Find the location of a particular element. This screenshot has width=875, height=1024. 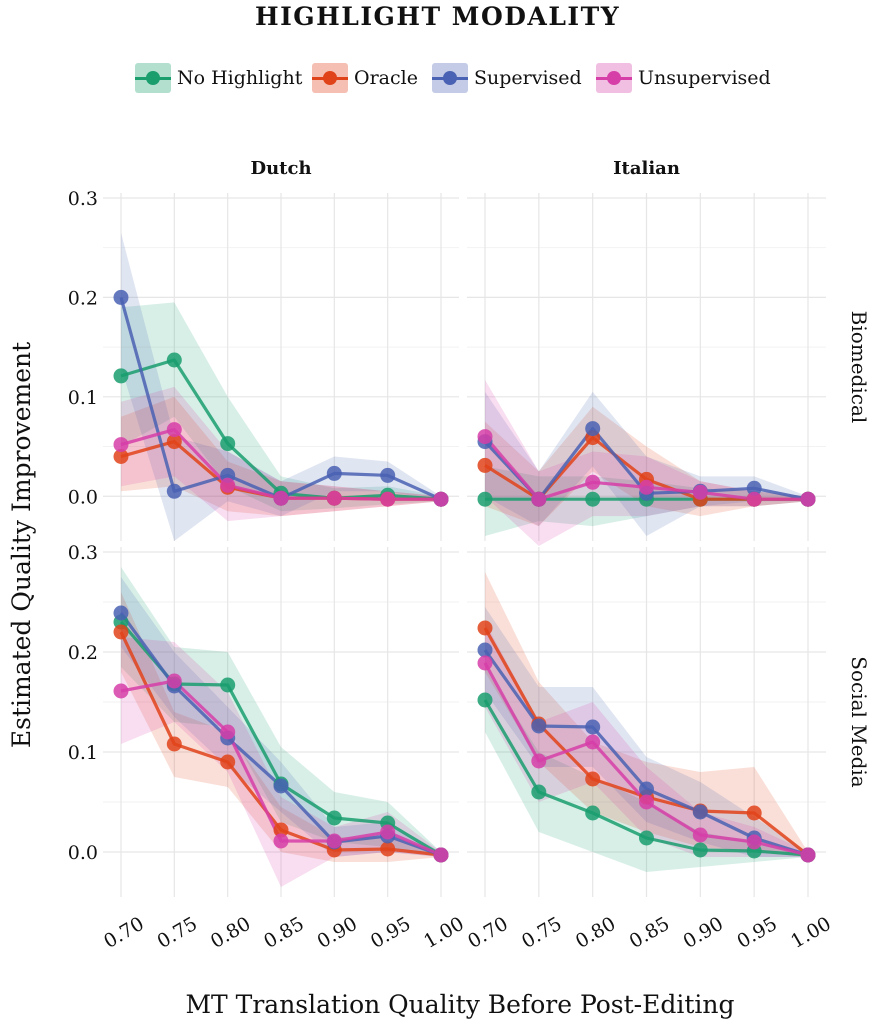

panel-dutch-biomedical is located at coordinates (281, 367).